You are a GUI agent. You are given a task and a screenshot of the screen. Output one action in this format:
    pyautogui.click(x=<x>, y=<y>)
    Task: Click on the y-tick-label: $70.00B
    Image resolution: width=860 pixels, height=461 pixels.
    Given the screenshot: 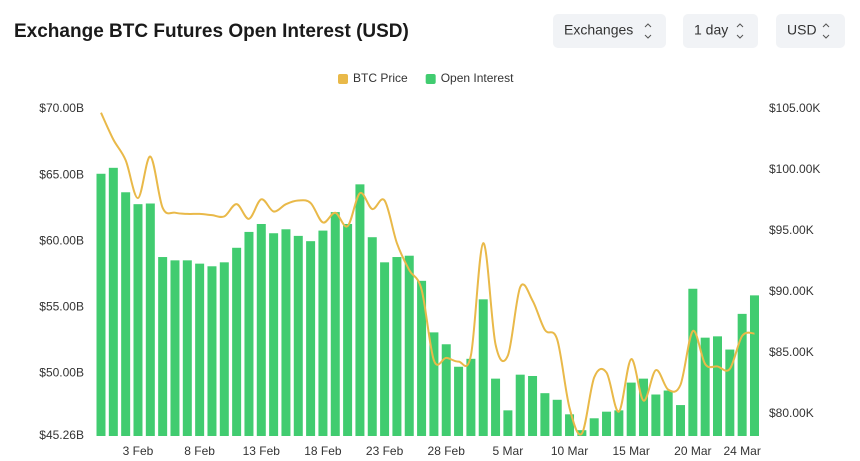 What is the action you would take?
    pyautogui.click(x=61, y=108)
    